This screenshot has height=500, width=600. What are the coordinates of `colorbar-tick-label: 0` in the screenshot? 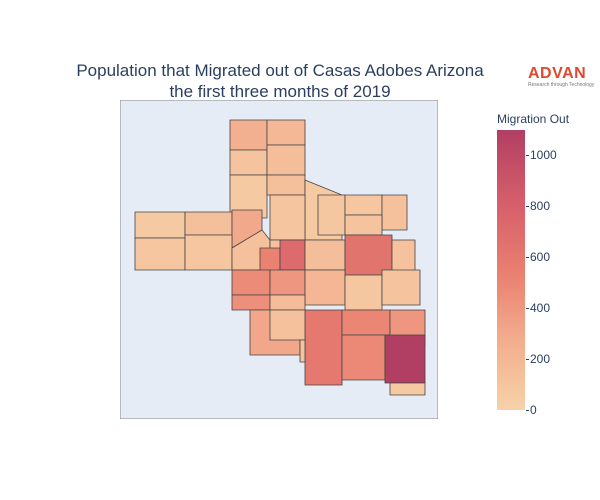 It's located at (533, 410).